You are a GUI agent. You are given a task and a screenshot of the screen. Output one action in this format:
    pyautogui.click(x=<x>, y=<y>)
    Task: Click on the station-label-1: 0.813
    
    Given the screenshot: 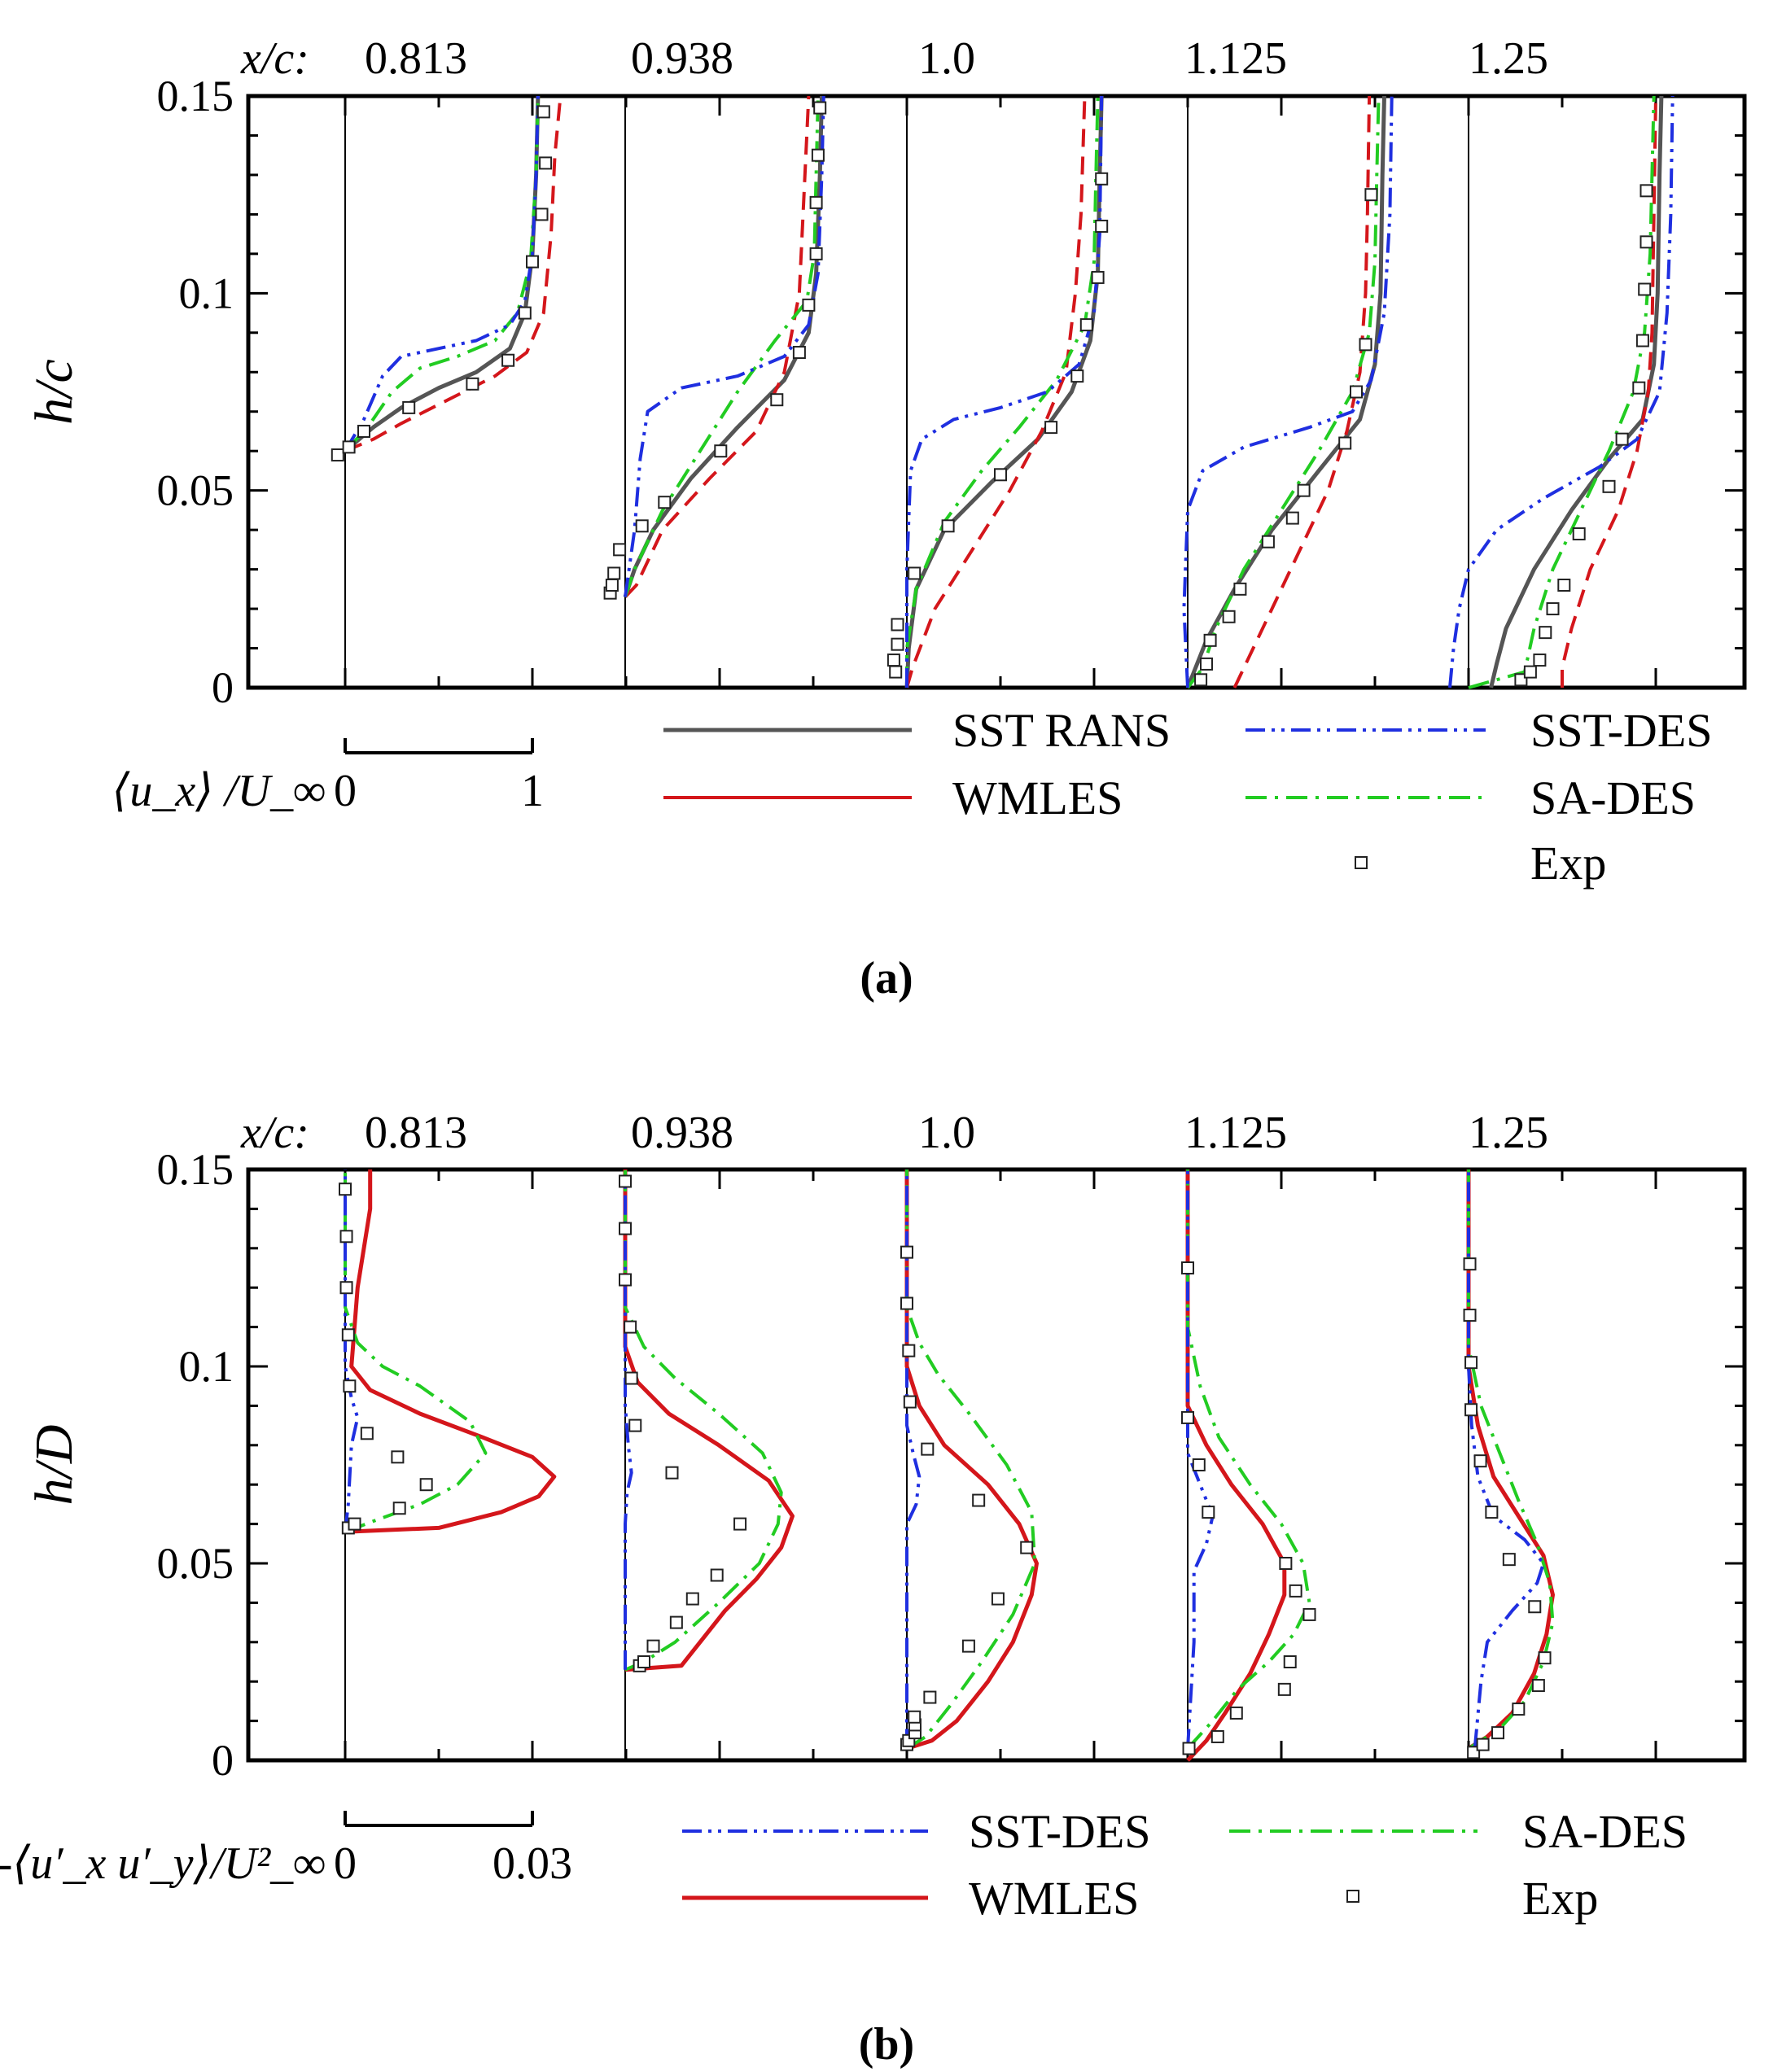 What is the action you would take?
    pyautogui.click(x=416, y=58)
    